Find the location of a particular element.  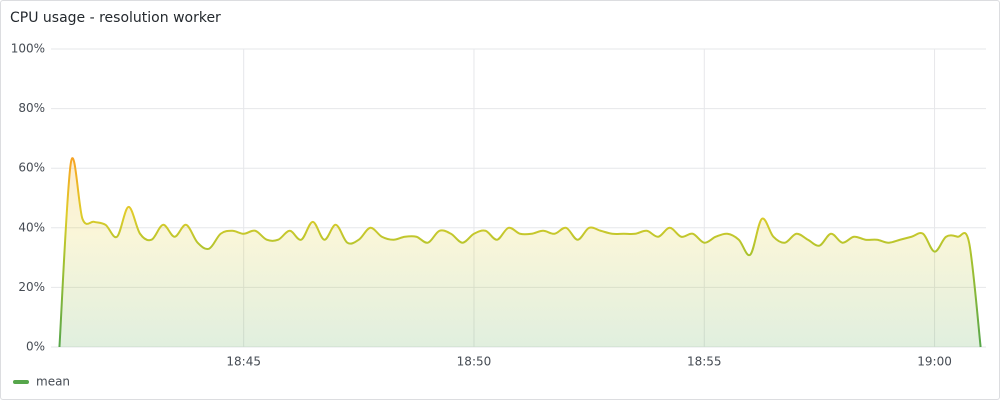

x-tick-label: 18:50 is located at coordinates (474, 362).